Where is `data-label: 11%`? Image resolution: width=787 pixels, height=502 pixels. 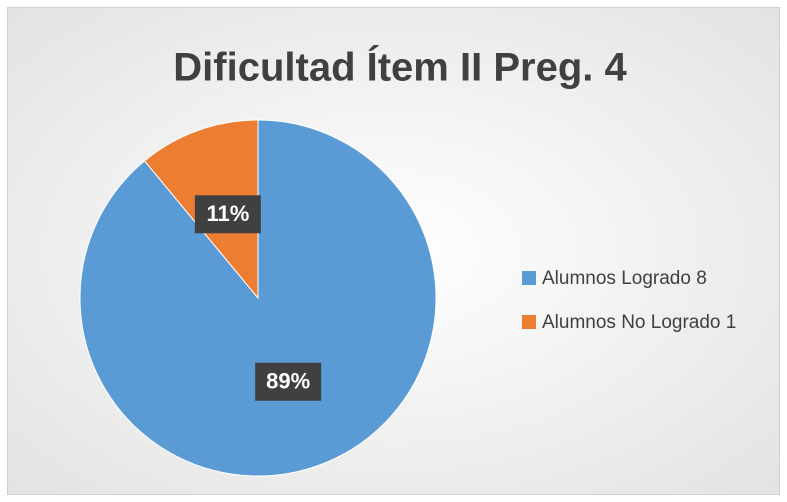 data-label: 11% is located at coordinates (227, 213).